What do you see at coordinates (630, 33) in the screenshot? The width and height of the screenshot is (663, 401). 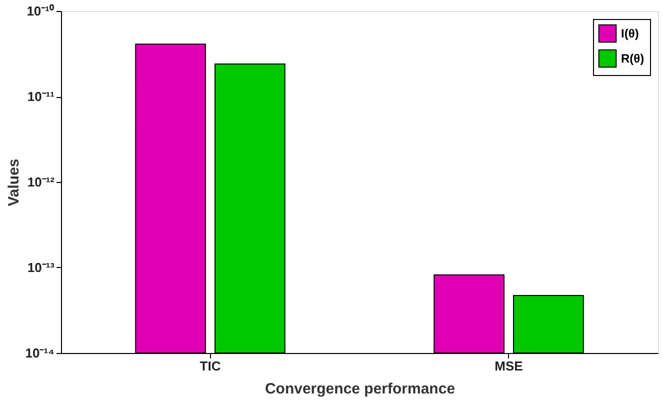 I see `legend-label: I(θ)` at bounding box center [630, 33].